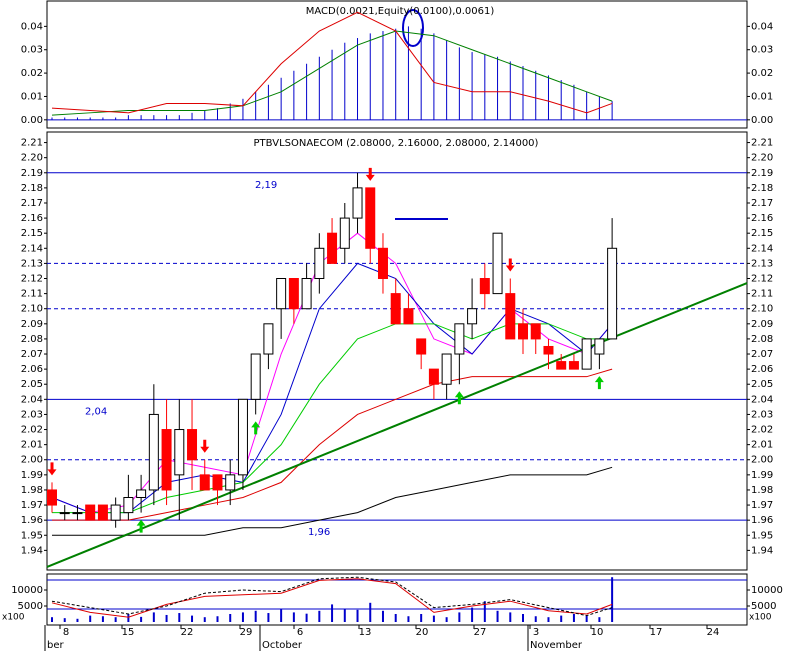  Describe the element at coordinates (32, 460) in the screenshot. I see `y-tick-label: 2.00` at that location.